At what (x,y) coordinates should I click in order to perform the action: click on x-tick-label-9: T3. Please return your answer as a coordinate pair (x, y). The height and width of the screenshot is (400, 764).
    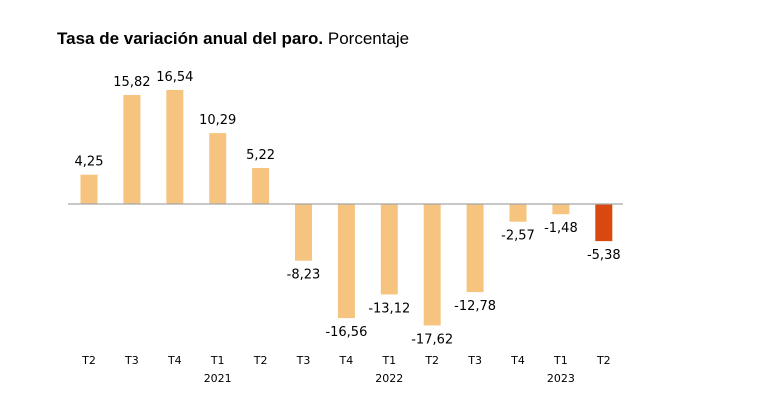
    Looking at the image, I should click on (474, 360).